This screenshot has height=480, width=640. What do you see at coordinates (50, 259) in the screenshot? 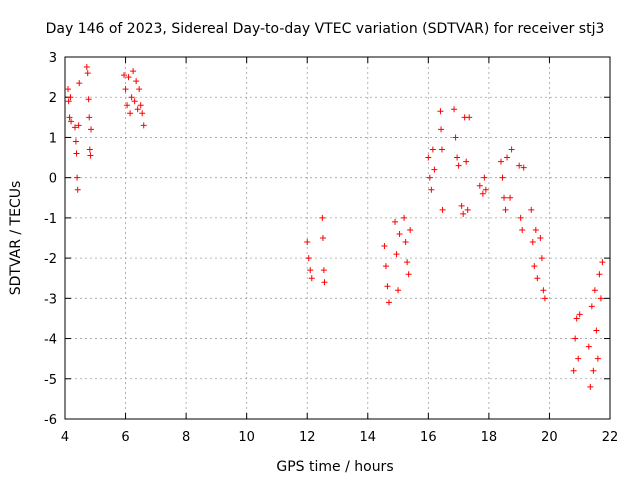
I see `y-tick-label: -2` at bounding box center [50, 259].